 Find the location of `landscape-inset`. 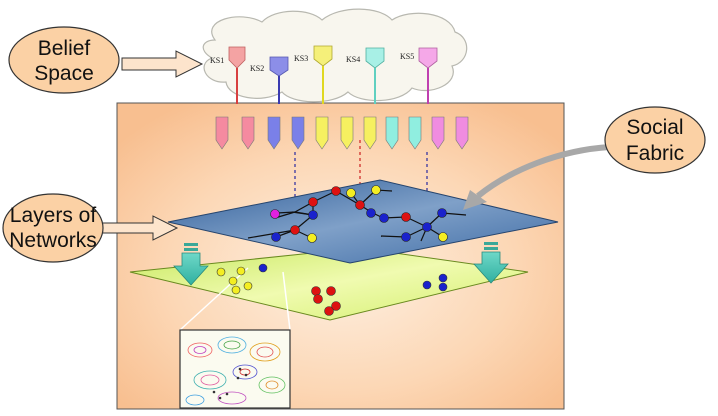

landscape-inset is located at coordinates (235, 369).